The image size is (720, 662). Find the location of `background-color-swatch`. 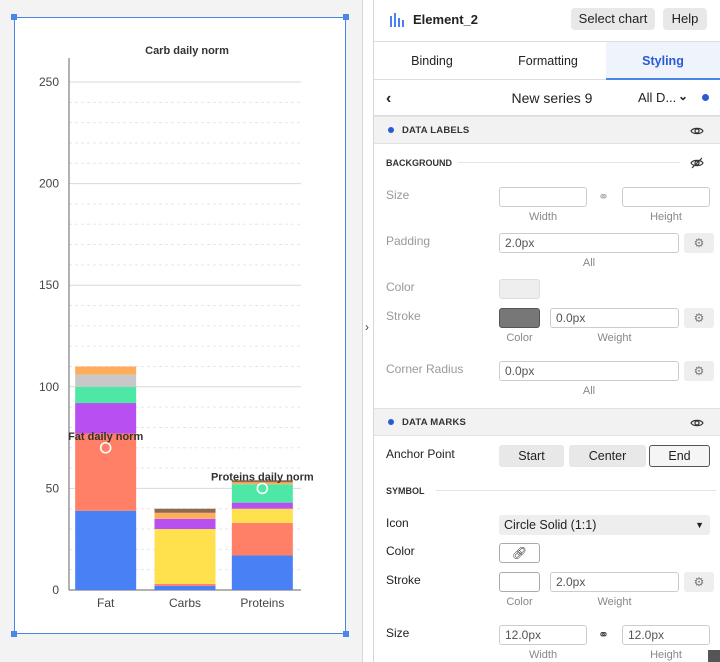

background-color-swatch is located at coordinates (519, 289).